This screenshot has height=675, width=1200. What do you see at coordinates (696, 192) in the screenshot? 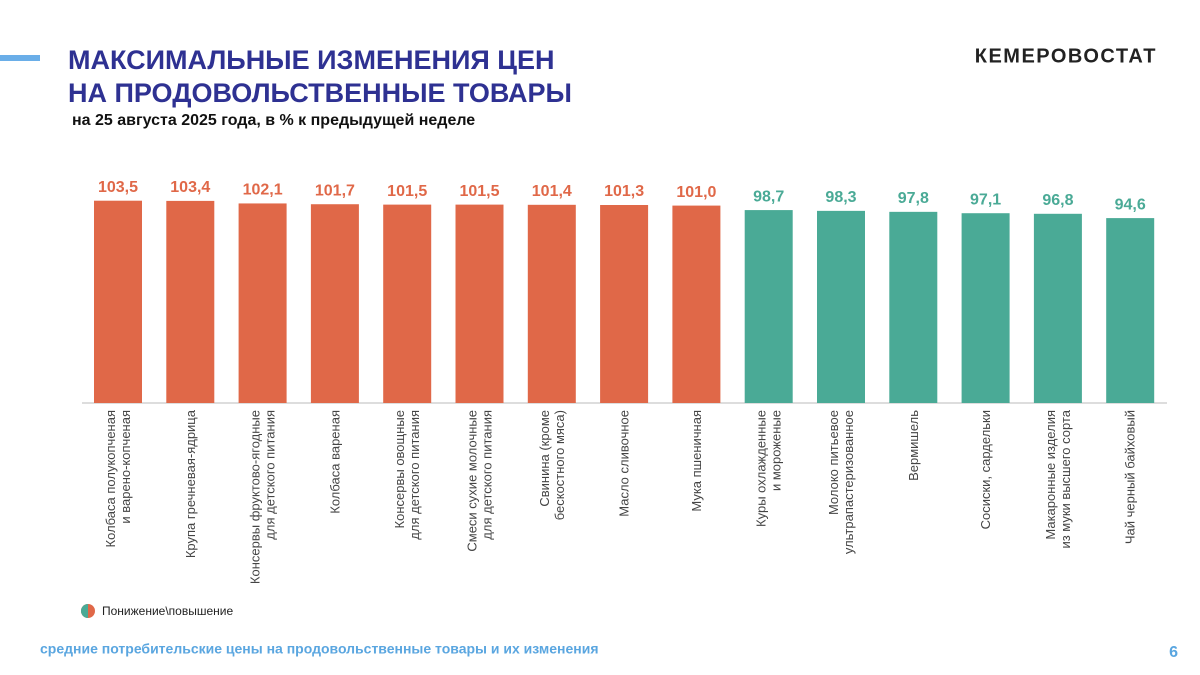
I see `value-label: 101,0` at bounding box center [696, 192].